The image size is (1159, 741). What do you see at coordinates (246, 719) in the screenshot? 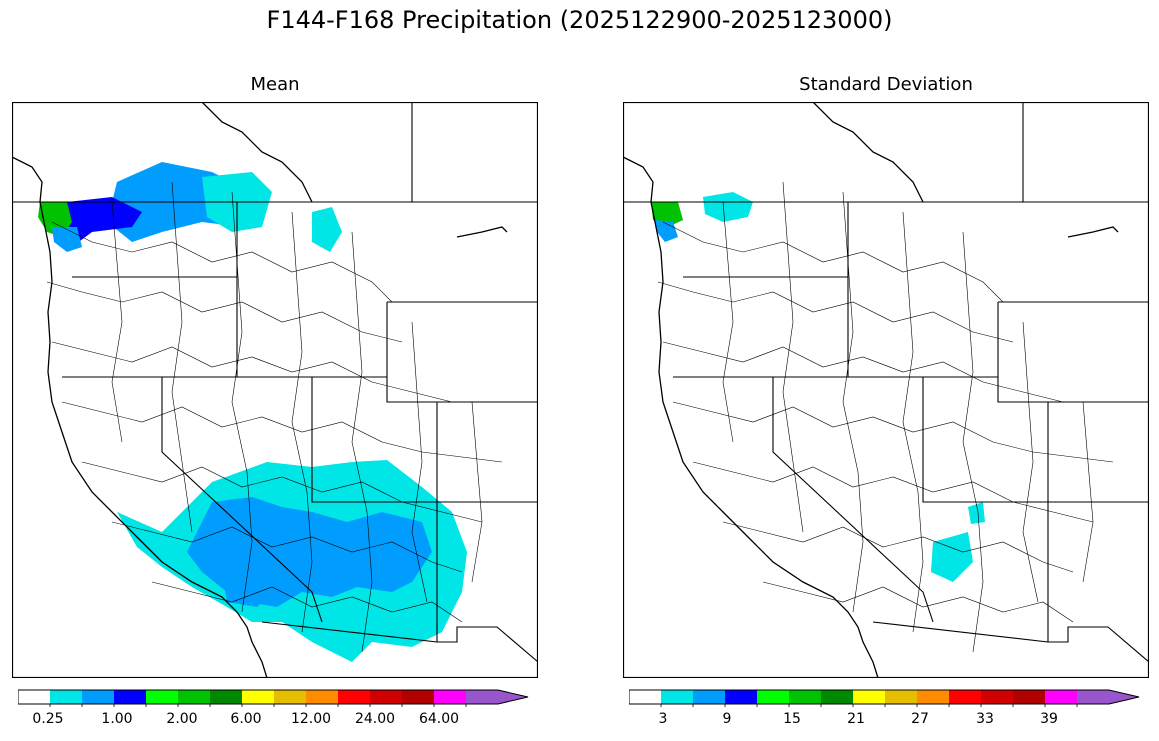
I see `mean-colorbar-tick-label: 6.00` at bounding box center [246, 719].